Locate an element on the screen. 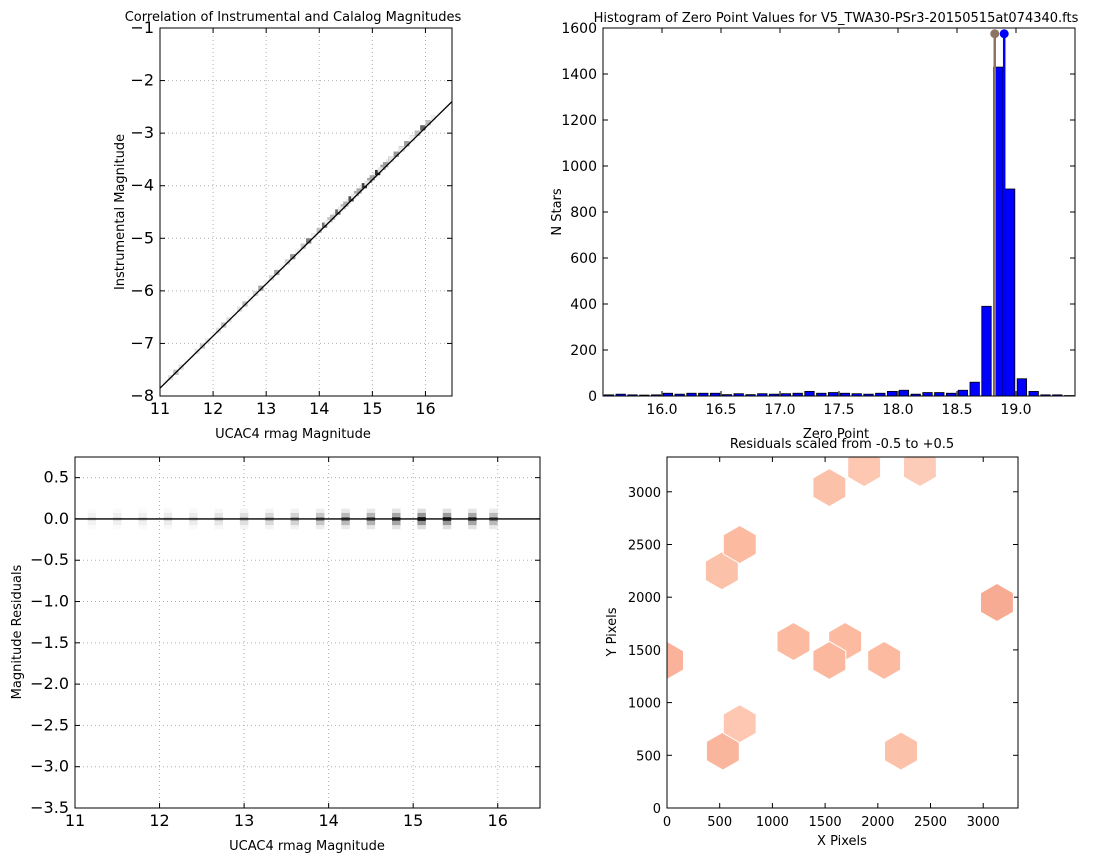 This screenshot has height=863, width=1110. x-tick-label: 1500 is located at coordinates (825, 822).